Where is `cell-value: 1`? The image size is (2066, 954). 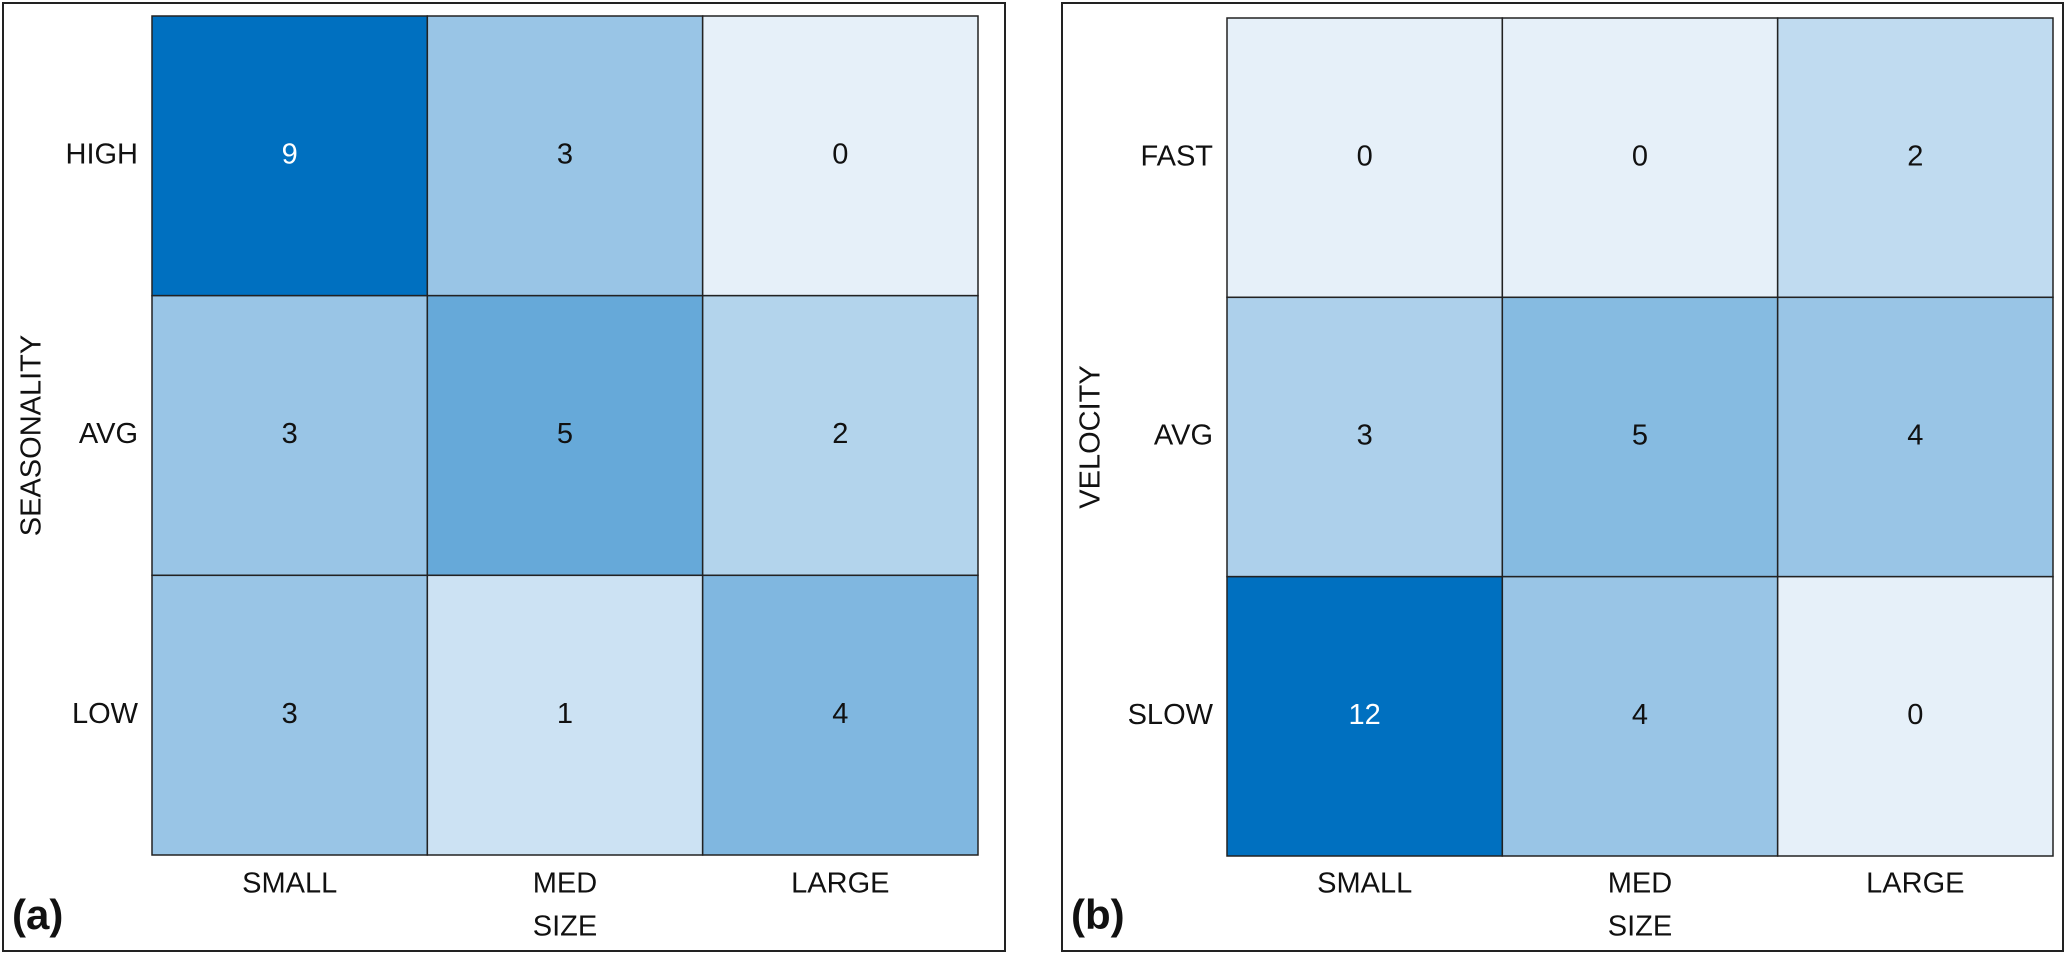
cell-value: 1 is located at coordinates (565, 714).